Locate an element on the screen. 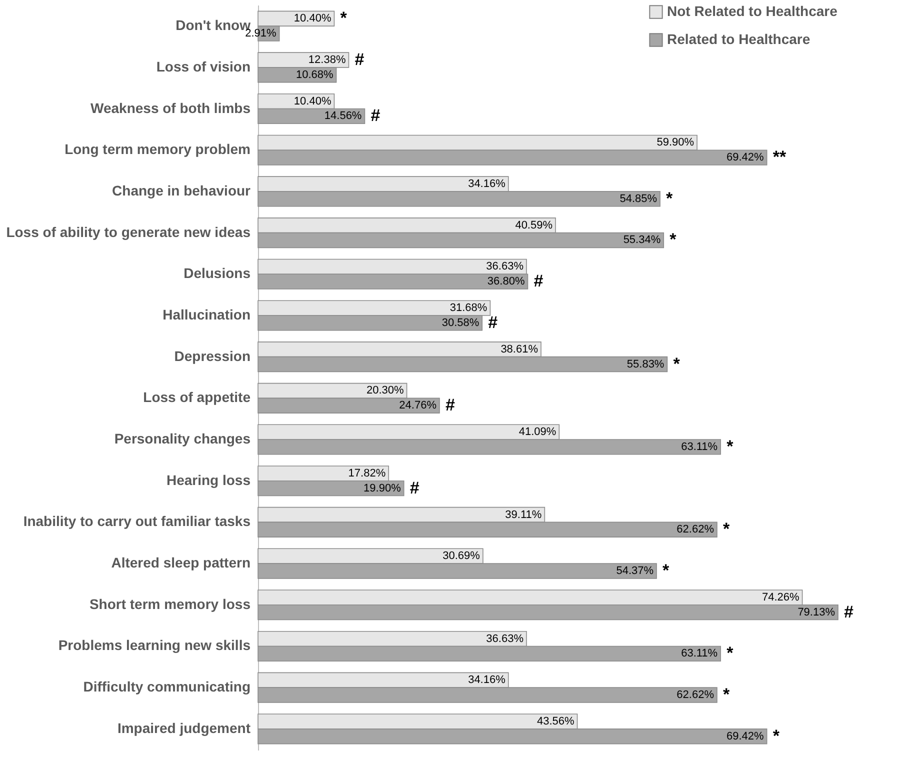 The image size is (923, 774). data-label: 38.61% is located at coordinates (519, 349).